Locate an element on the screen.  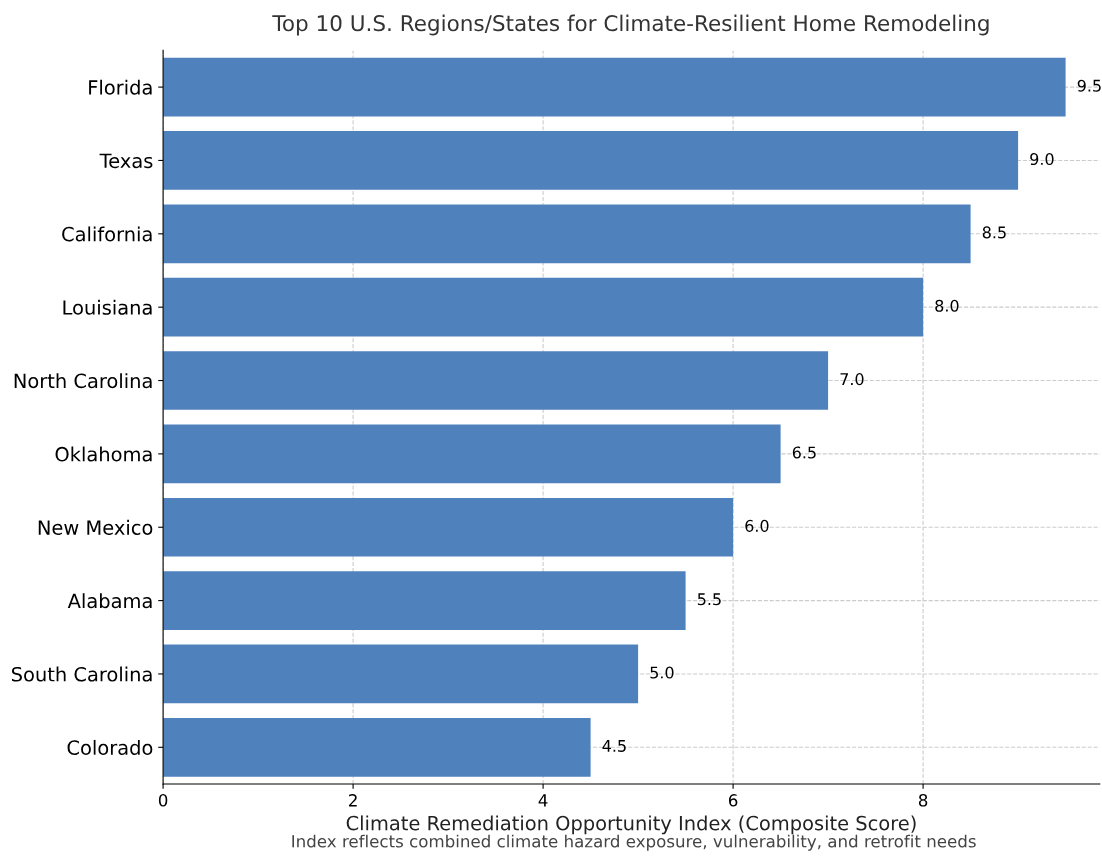
data-label: 6.5 is located at coordinates (804, 452).